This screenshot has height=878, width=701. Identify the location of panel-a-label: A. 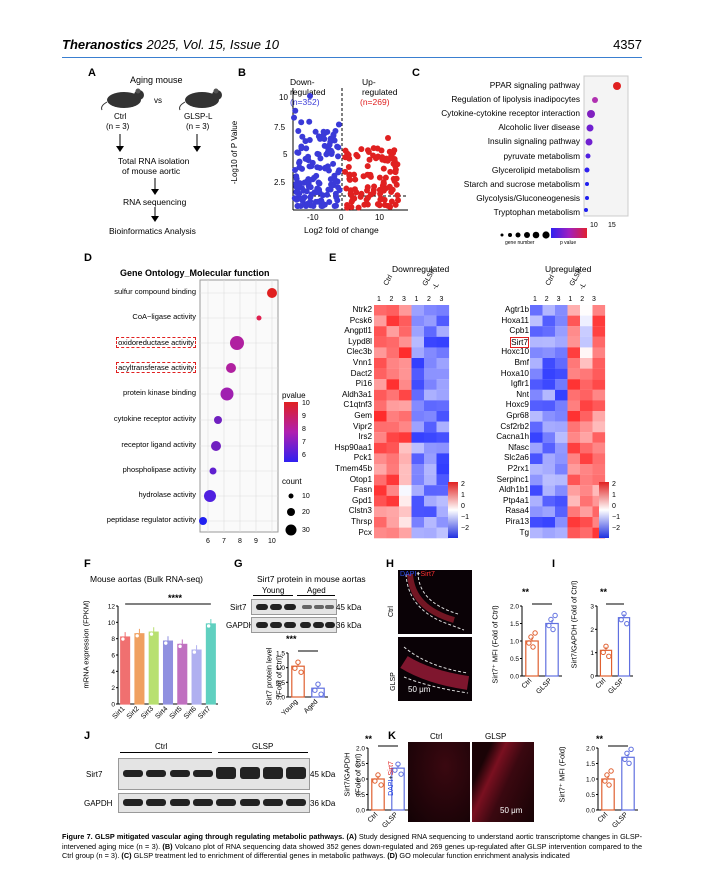
(92, 73).